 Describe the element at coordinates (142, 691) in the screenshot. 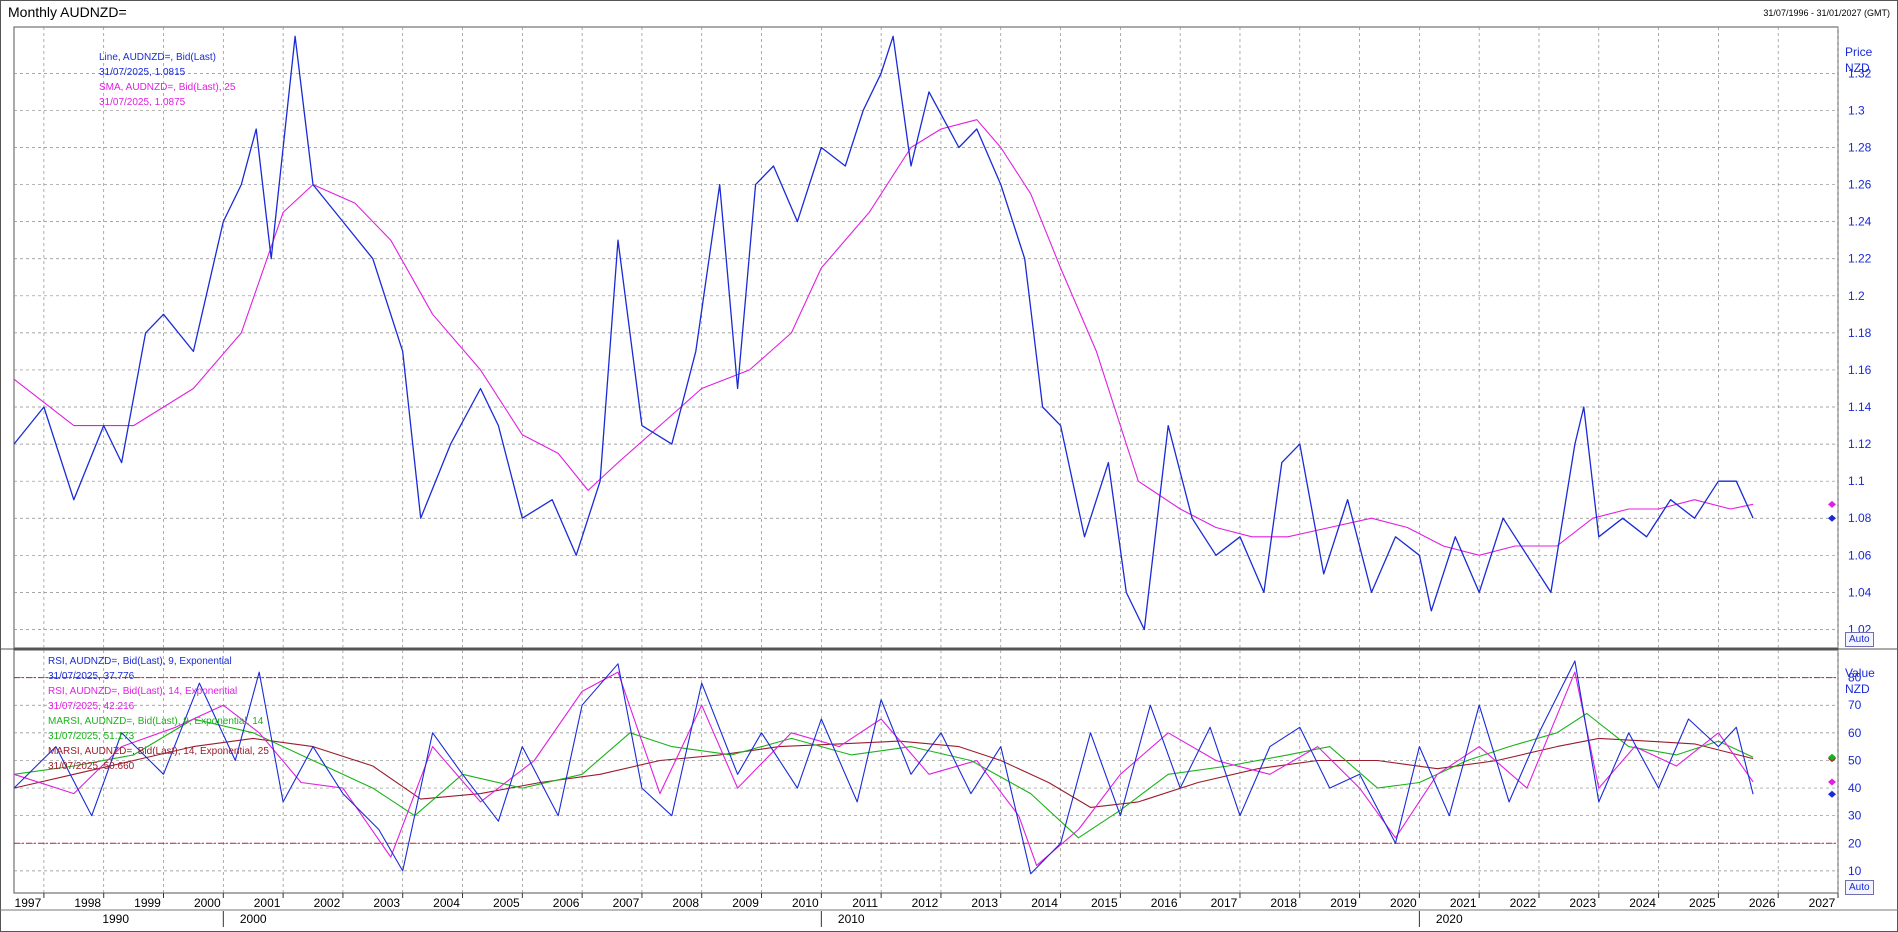

I see `rsi-legend-label-1: RSI, AUDNZD=, Bid(Last), 14, Exponential` at that location.